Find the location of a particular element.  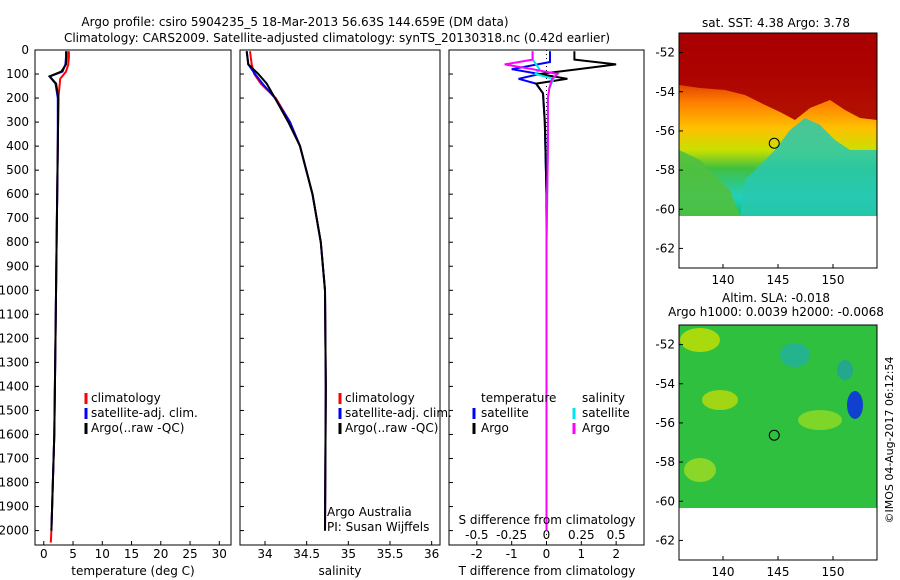

depth-tick-label: 1300 is located at coordinates (14, 362).